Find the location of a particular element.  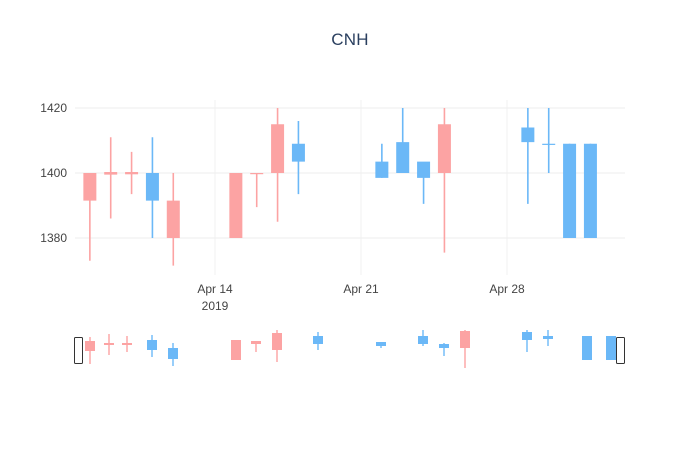

rangeslider is located at coordinates (350, 352).